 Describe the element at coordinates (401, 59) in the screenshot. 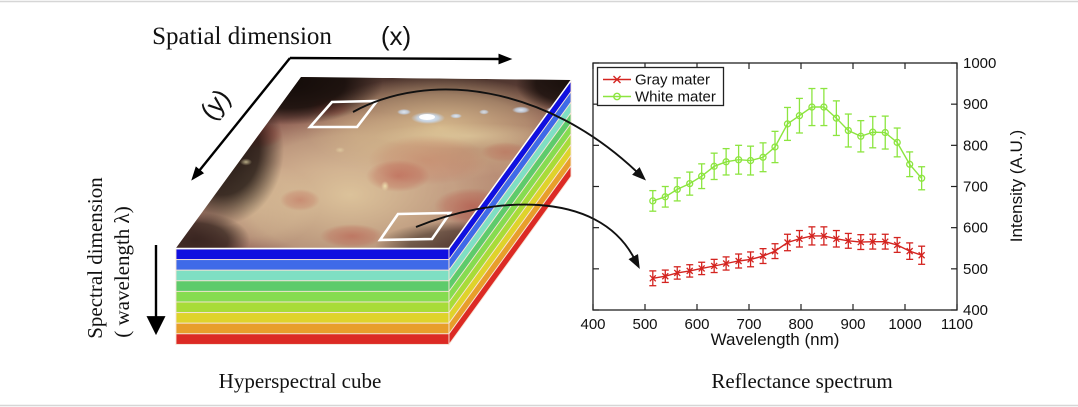

I see `x-axis-arrow` at that location.